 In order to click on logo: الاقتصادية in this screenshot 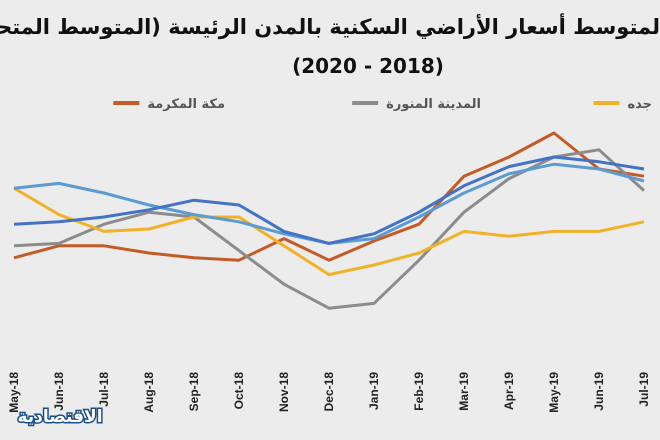, I will do `click(60, 417)`.